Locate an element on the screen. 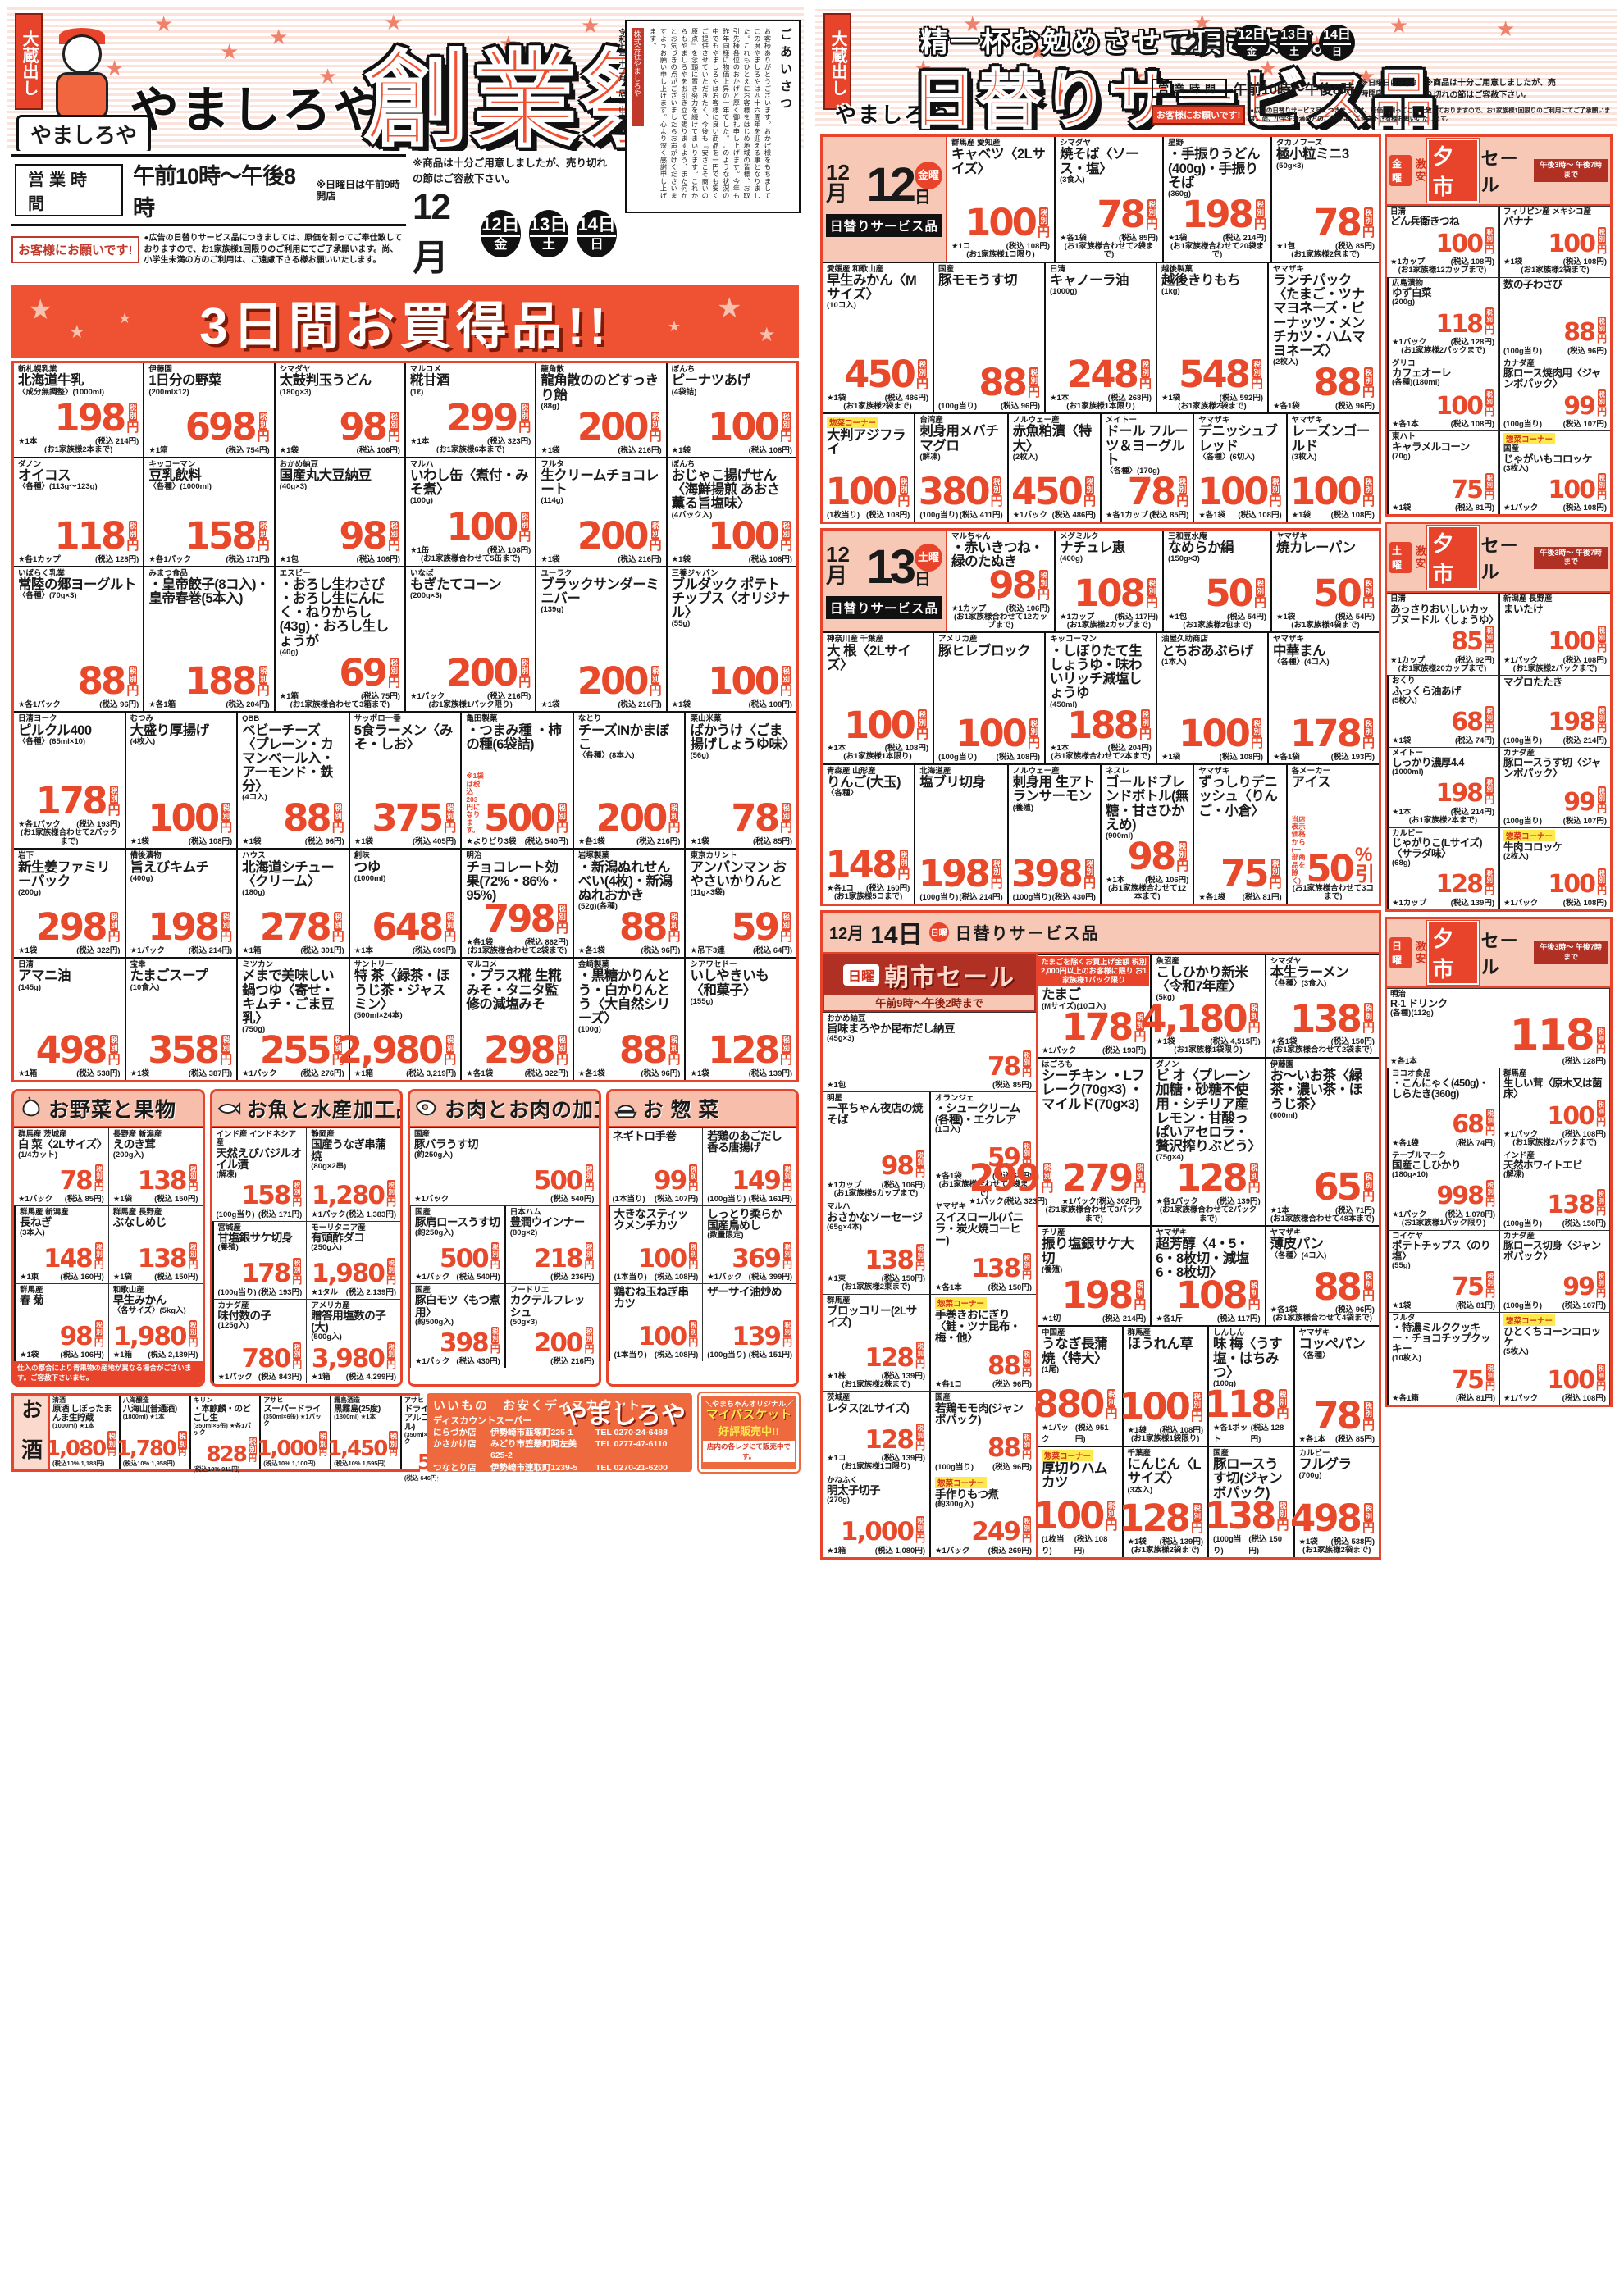  tax-included-price: (税込 387円) is located at coordinates (210, 1074).